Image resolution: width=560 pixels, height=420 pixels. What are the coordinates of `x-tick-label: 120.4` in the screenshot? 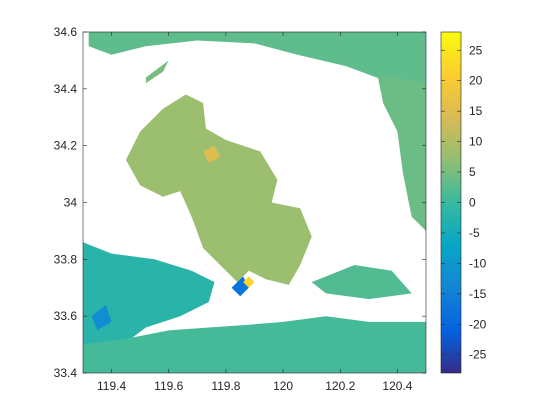 It's located at (397, 386).